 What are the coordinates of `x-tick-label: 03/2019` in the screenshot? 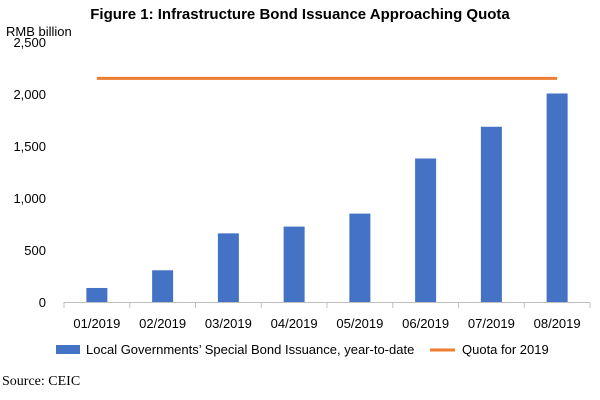 It's located at (228, 323).